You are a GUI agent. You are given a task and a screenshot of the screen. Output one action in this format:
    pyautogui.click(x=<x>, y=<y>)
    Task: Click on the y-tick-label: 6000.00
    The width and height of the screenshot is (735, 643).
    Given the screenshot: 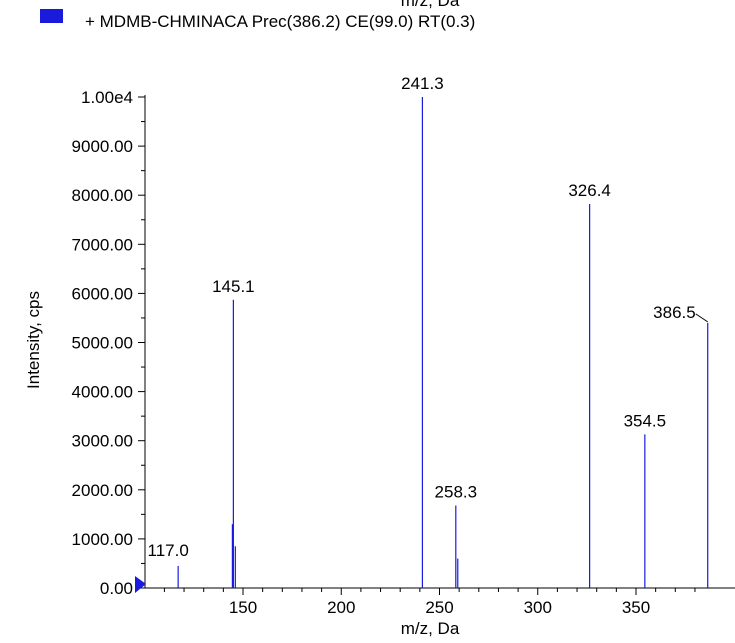 What is the action you would take?
    pyautogui.click(x=102, y=293)
    